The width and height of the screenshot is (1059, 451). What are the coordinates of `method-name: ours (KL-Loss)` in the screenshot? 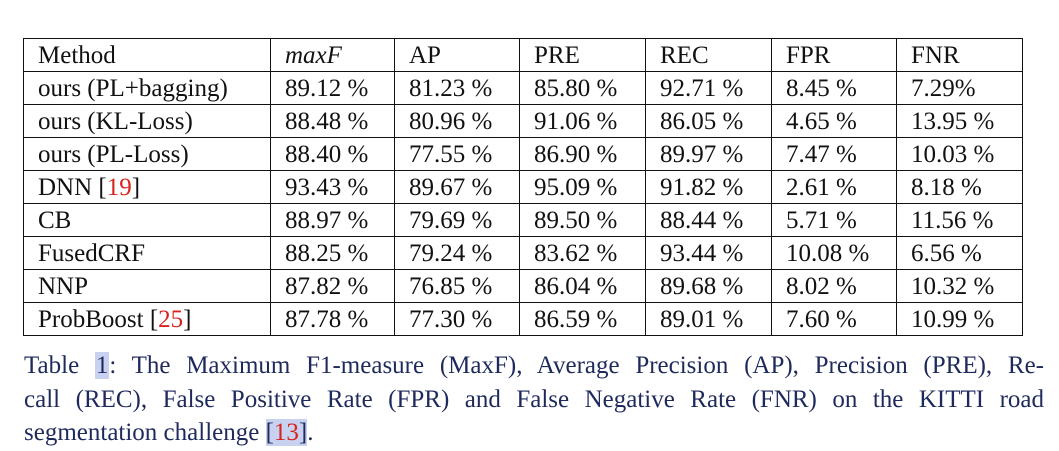 It's located at (115, 121).